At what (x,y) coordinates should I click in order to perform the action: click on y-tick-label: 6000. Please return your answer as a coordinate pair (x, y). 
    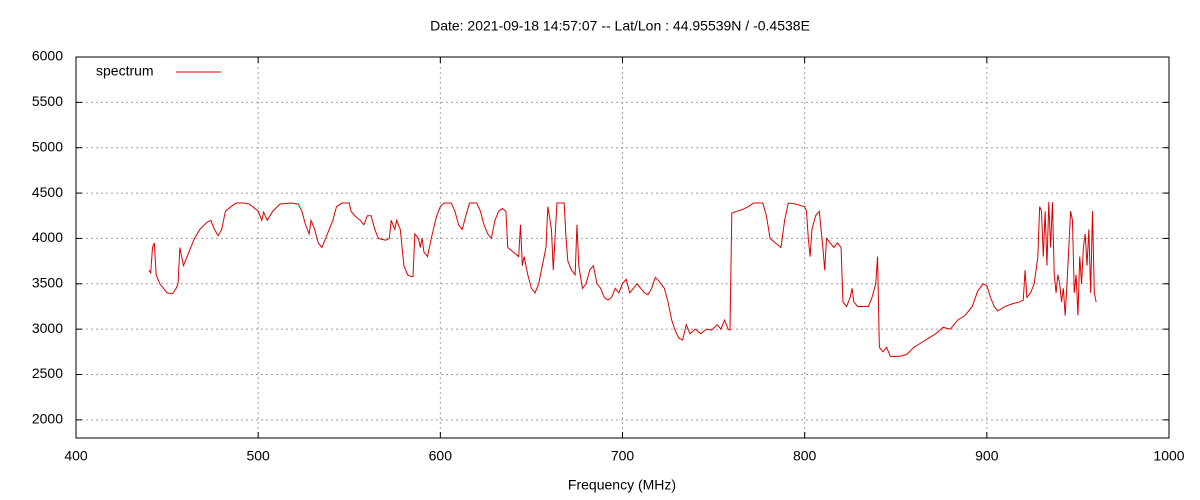
    Looking at the image, I should click on (47, 56).